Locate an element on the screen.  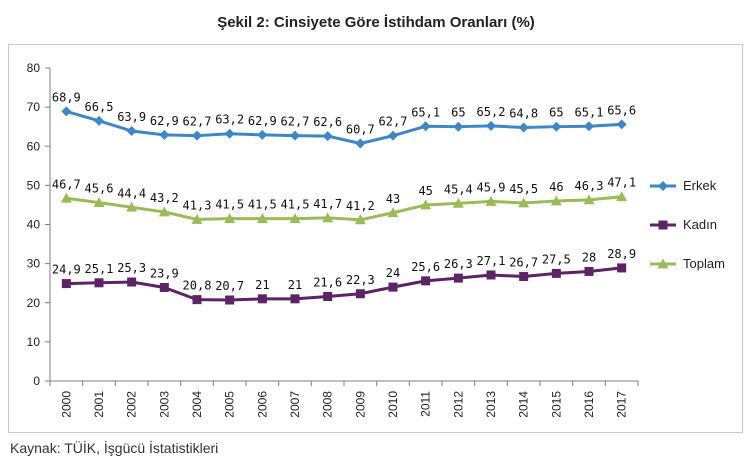
data-label-erkek: 65 is located at coordinates (458, 113).